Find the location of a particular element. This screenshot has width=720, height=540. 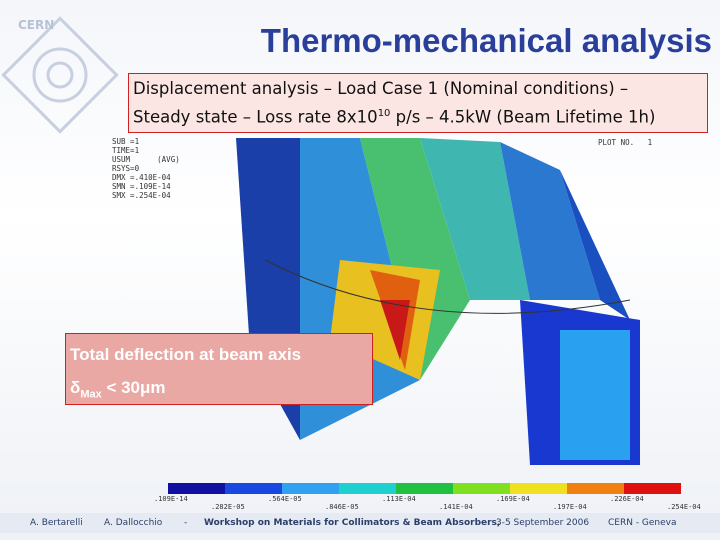

text: δ is located at coordinates (75, 387).